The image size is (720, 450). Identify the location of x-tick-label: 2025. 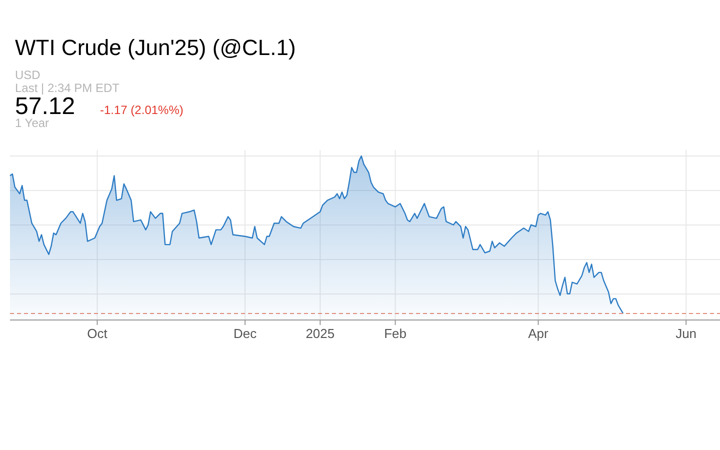
(320, 333).